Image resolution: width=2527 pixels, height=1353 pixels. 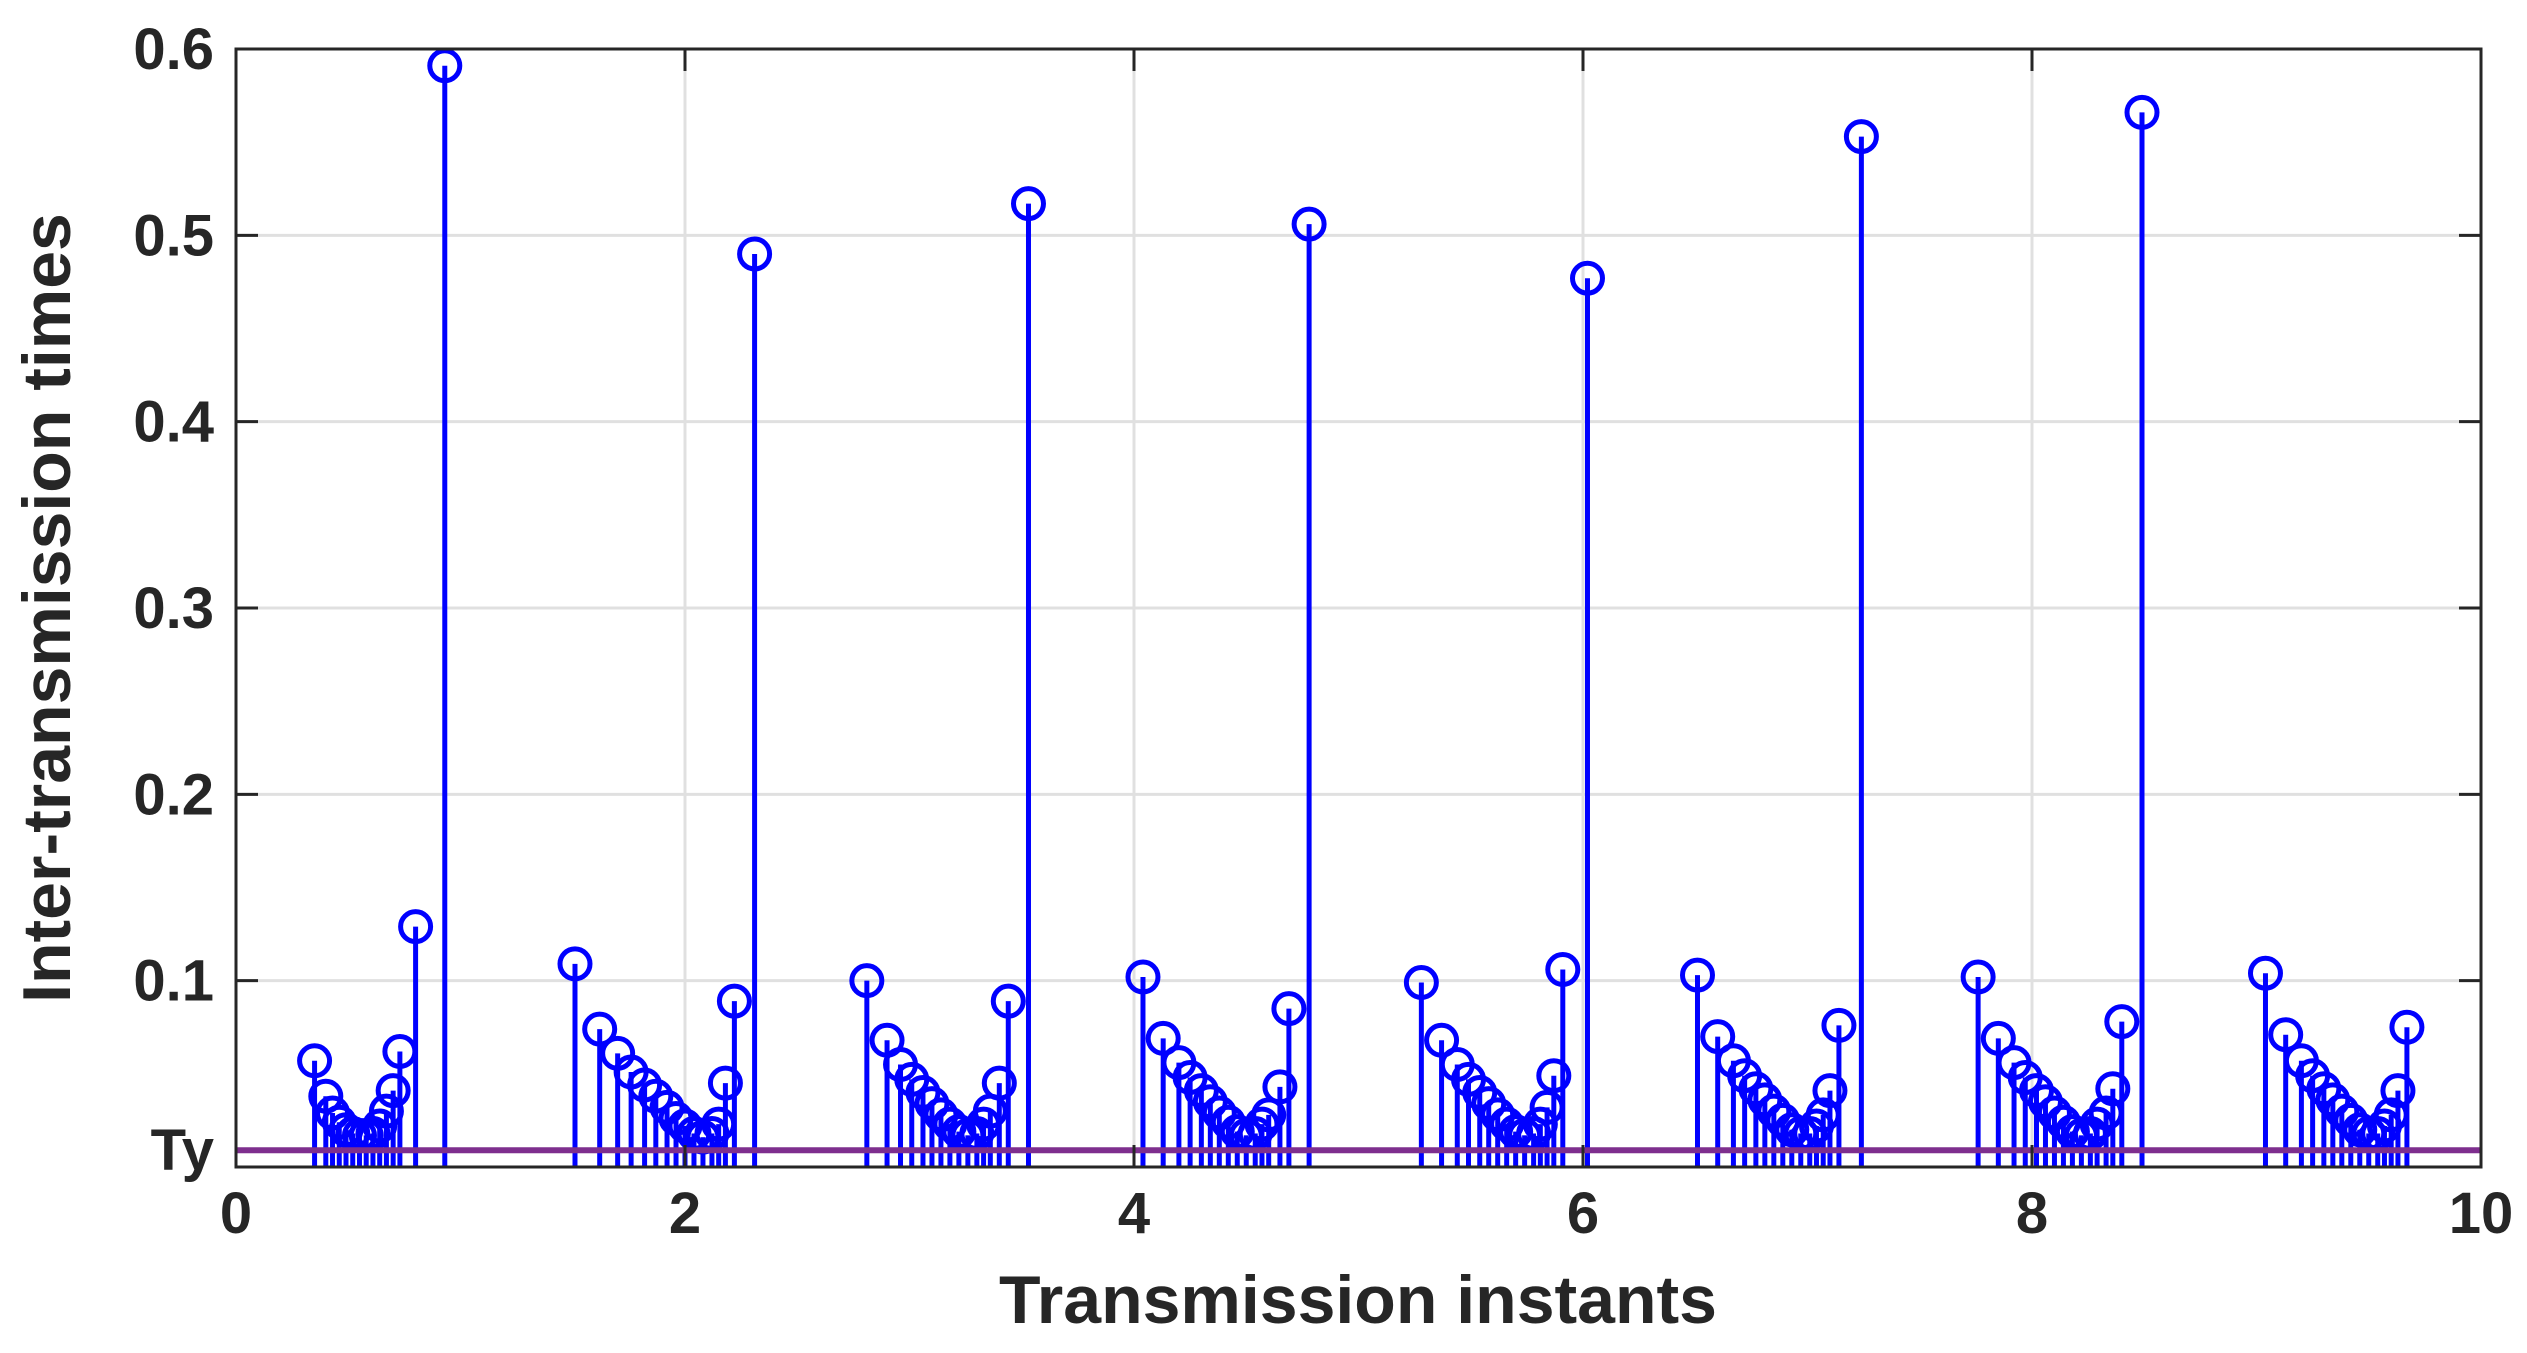 I want to click on x-tick-label: 6, so click(x=1583, y=1213).